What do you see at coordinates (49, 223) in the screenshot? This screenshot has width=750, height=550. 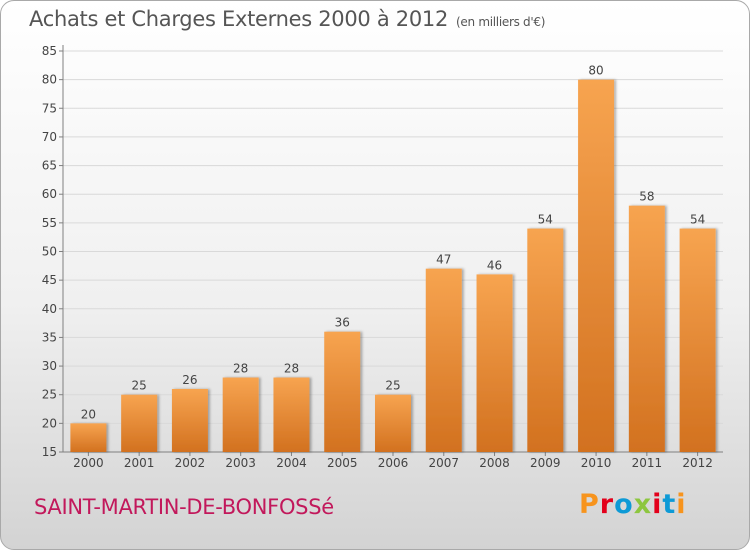 I see `y-tick-label: 55` at bounding box center [49, 223].